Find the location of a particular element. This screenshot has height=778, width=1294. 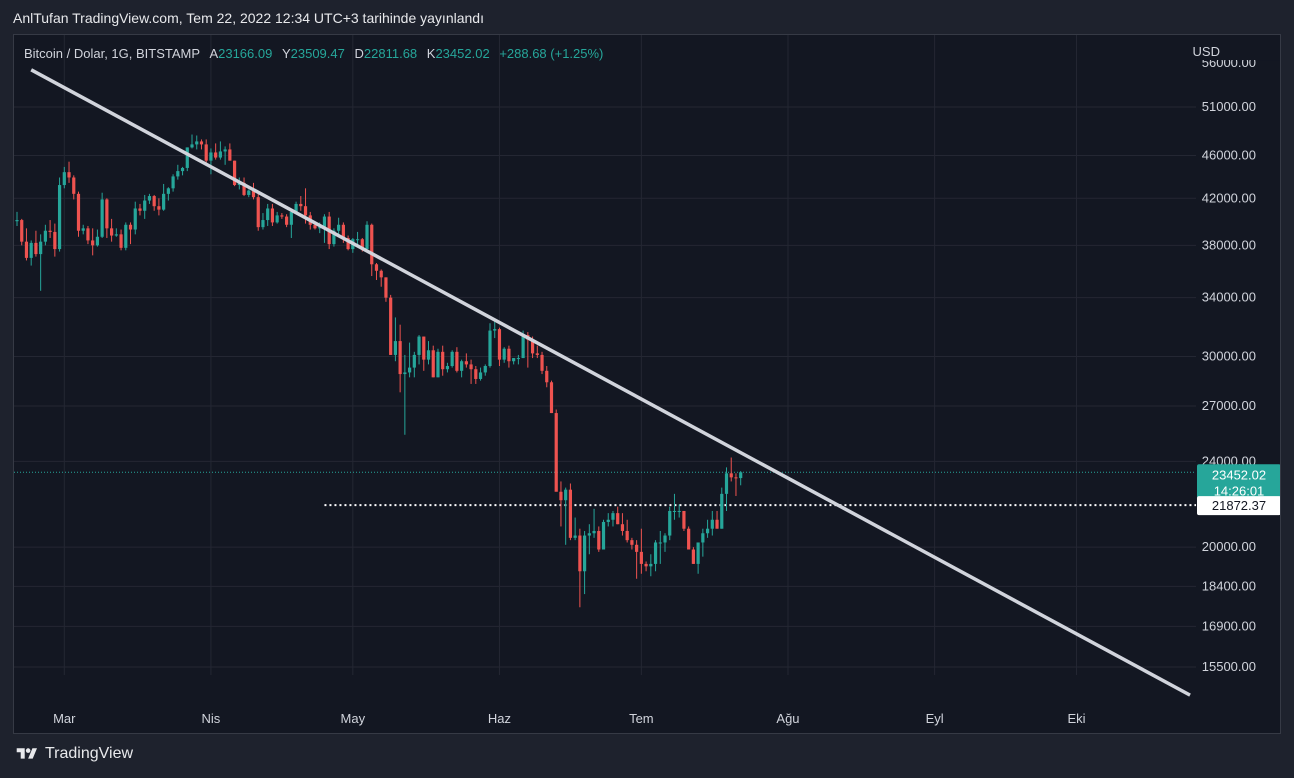

last-price-tag is located at coordinates (1238, 481).